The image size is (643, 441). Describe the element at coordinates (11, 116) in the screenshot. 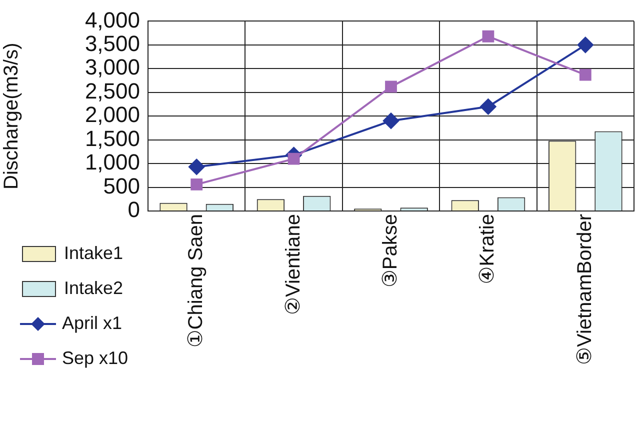

I see `y-axis-title: Discharge(m3/s)` at that location.